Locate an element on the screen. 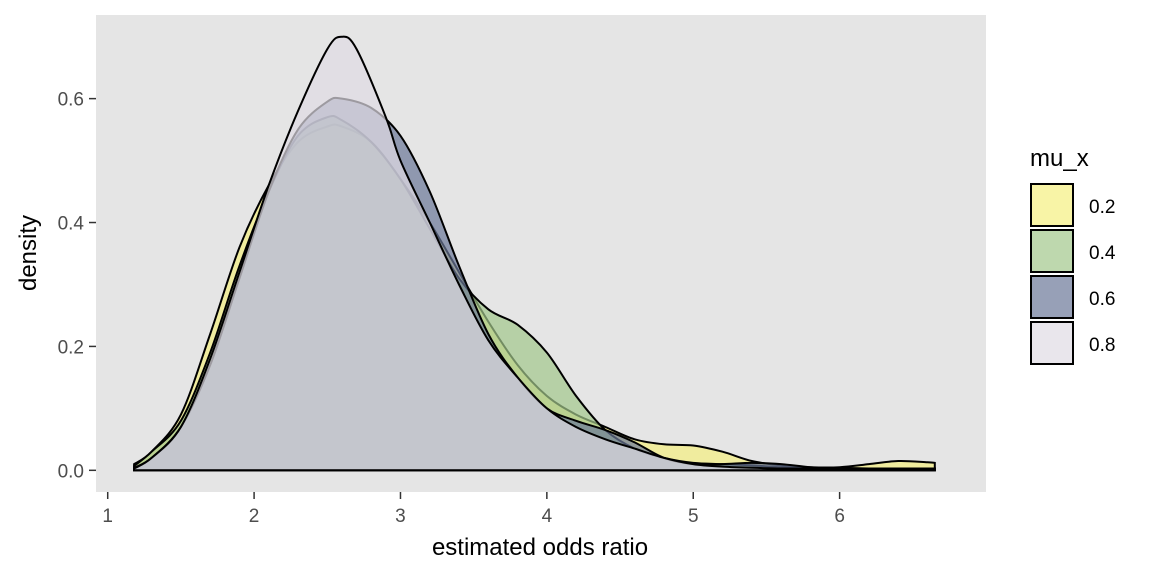 Image resolution: width=1152 pixels, height=576 pixels. legend-label: 0.2 is located at coordinates (1102, 207).